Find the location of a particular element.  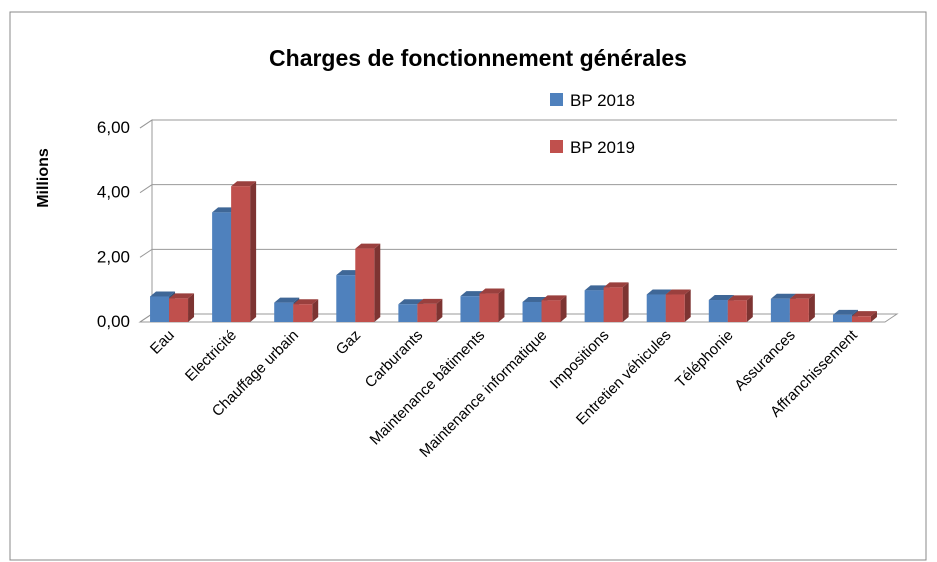

y-tick-label: 0,00 is located at coordinates (113, 321).